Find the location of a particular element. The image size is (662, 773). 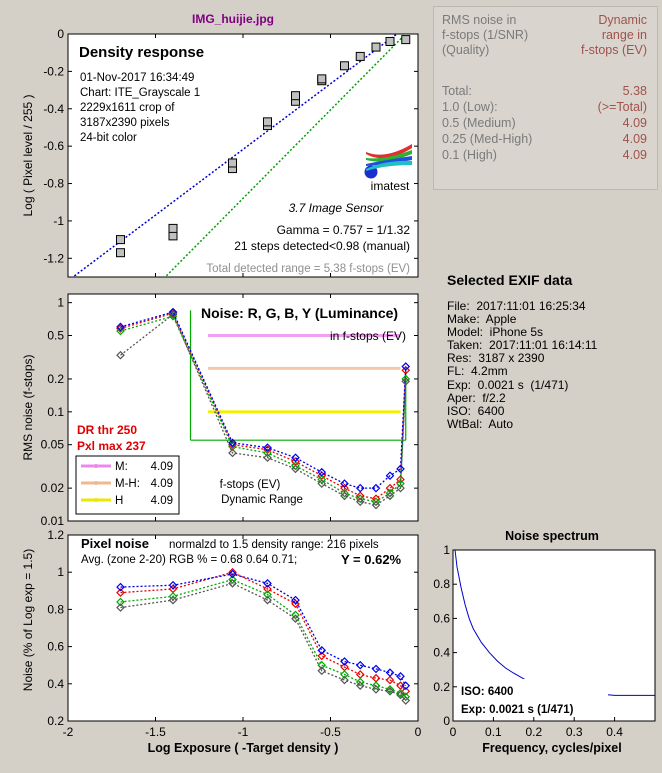

pixelnoise-x-tick-label: -1 is located at coordinates (243, 732).